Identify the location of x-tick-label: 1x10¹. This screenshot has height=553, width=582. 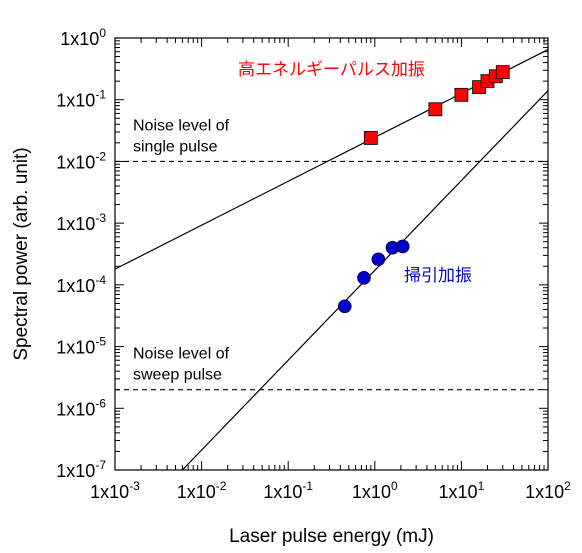
(462, 490).